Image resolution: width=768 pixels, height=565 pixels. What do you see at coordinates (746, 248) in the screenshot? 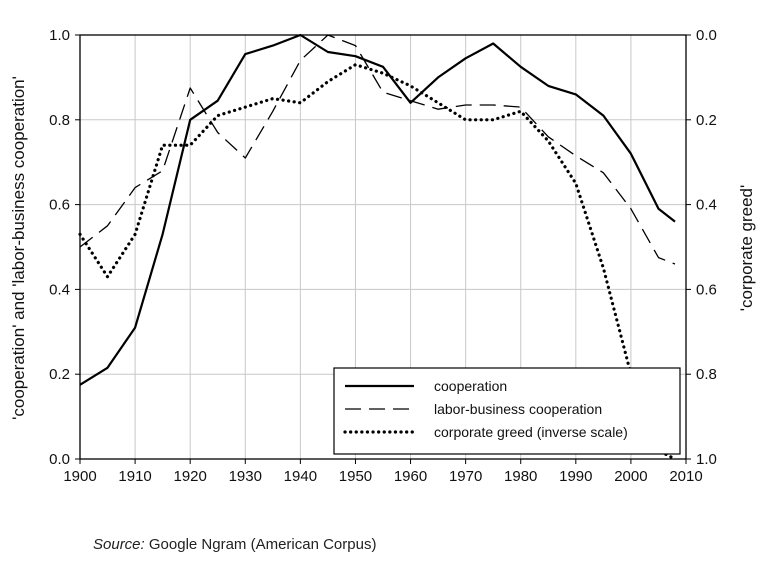
I see `y2-axis-label: 'corporate greed'` at bounding box center [746, 248].